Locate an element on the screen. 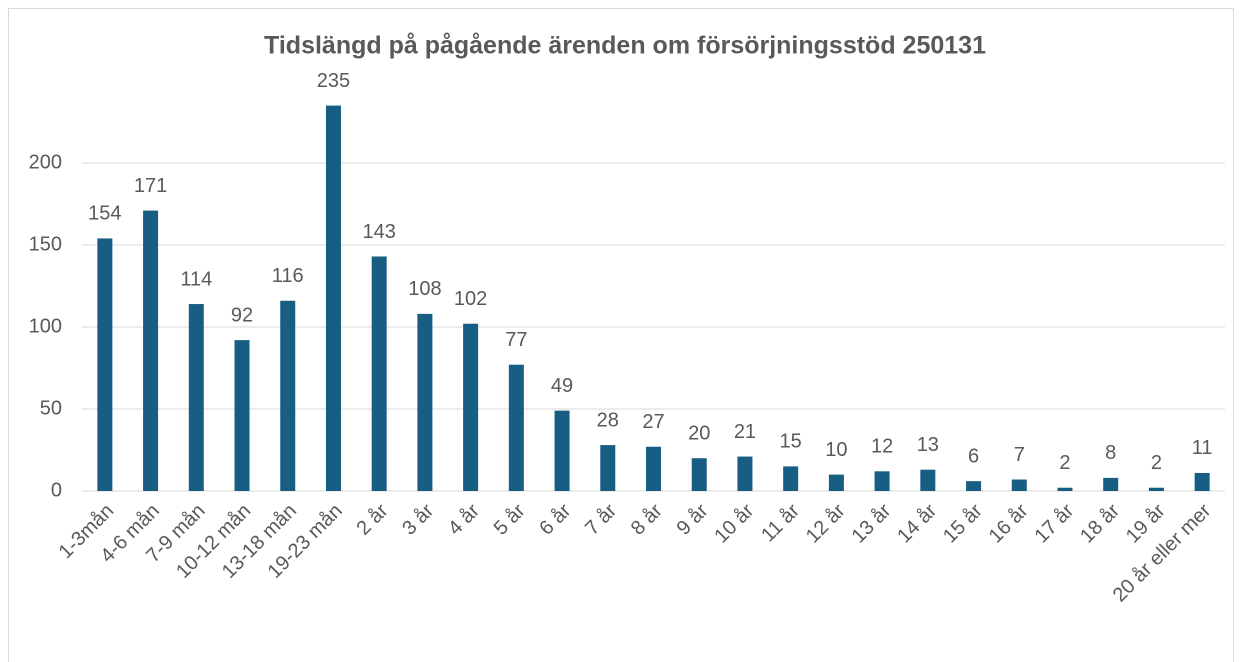 This screenshot has height=662, width=1243. data-label: 114 is located at coordinates (196, 279).